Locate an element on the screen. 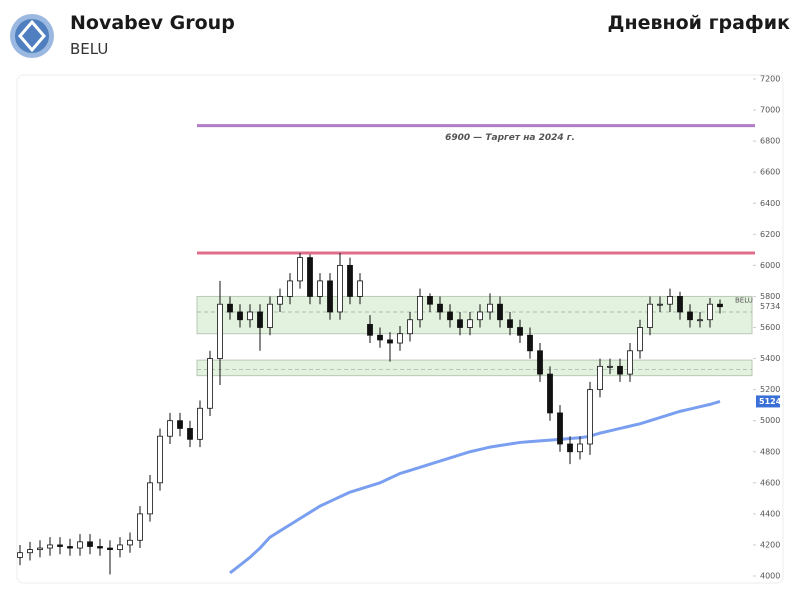  y-tick-label: 4800 is located at coordinates (770, 451).